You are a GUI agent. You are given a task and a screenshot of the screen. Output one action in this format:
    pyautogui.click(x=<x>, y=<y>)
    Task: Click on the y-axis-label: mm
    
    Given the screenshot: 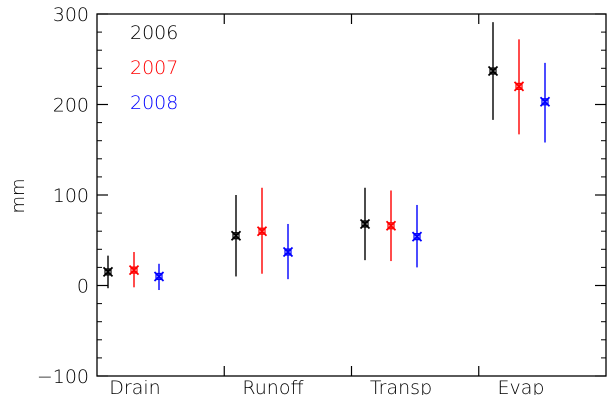 What is the action you would take?
    pyautogui.click(x=18, y=195)
    